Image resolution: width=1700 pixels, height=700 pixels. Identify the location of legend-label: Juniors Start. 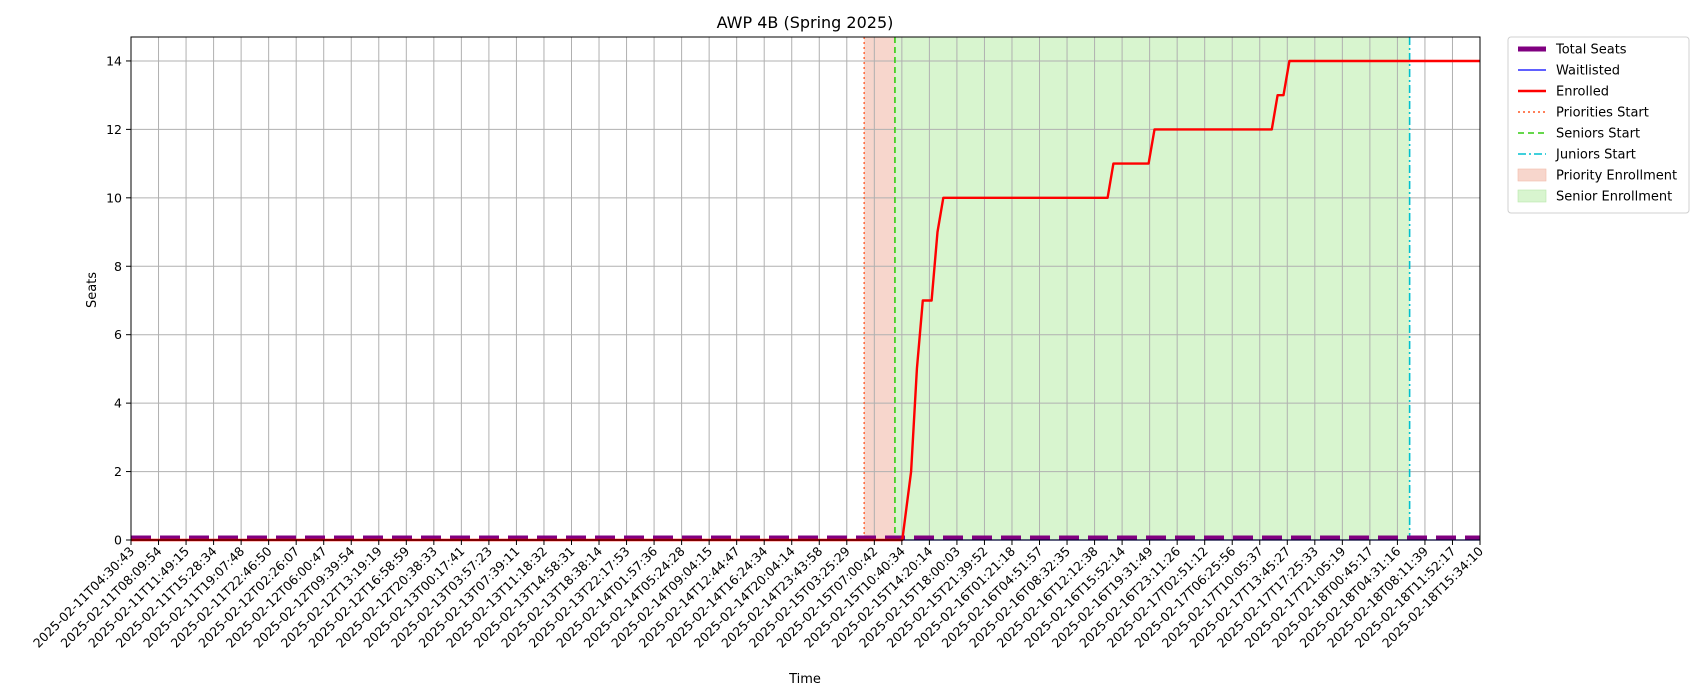
(1595, 155).